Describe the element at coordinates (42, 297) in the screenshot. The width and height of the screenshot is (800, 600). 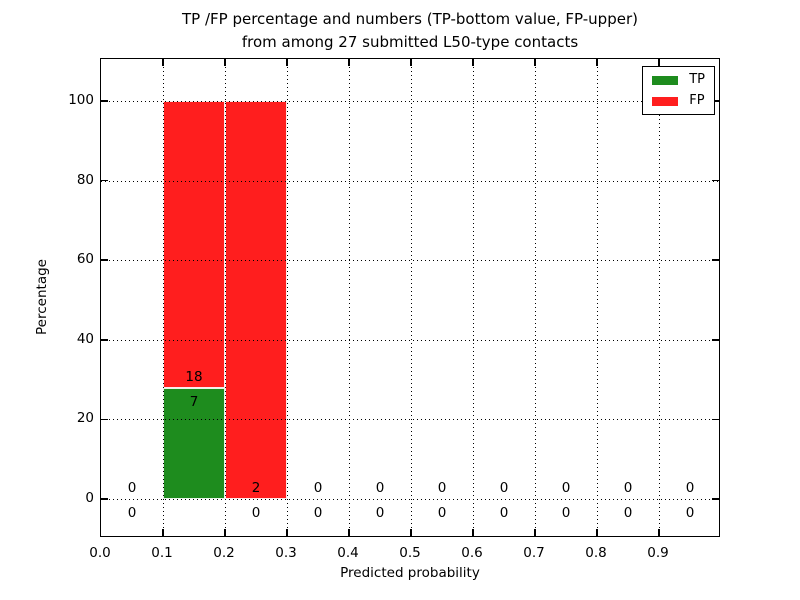
I see `y-axis-label: Percentage` at that location.